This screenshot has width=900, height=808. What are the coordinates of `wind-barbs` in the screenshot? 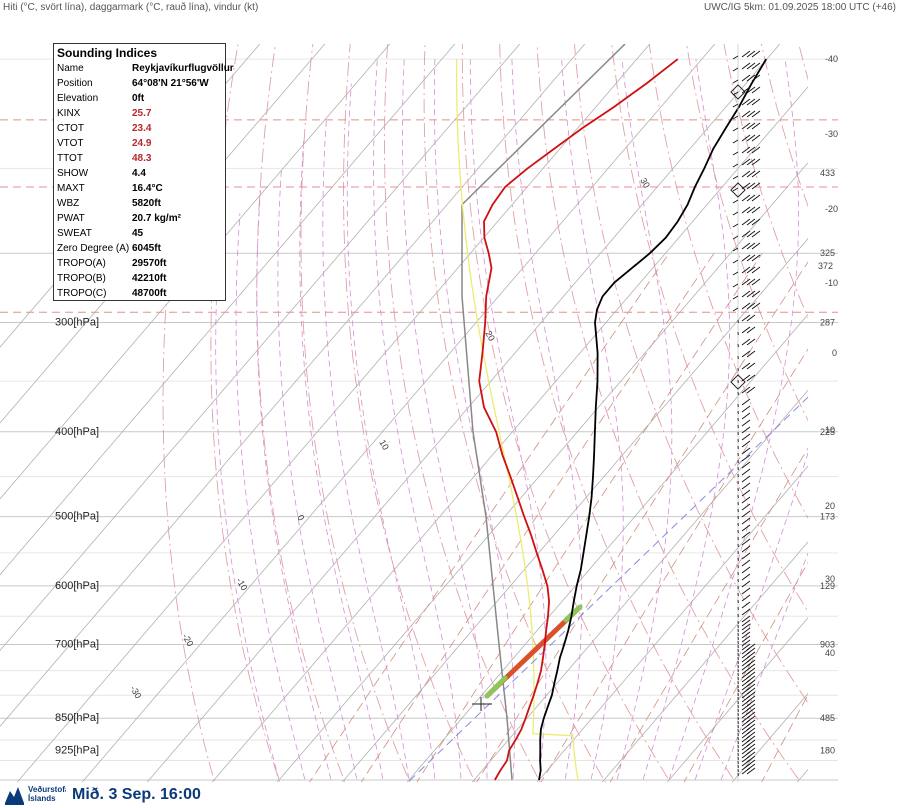 It's located at (745, 413).